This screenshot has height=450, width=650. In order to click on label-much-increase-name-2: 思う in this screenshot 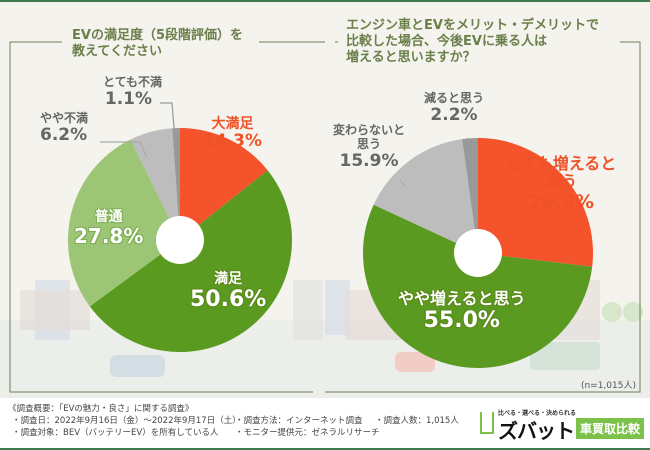, I will do `click(561, 182)`.